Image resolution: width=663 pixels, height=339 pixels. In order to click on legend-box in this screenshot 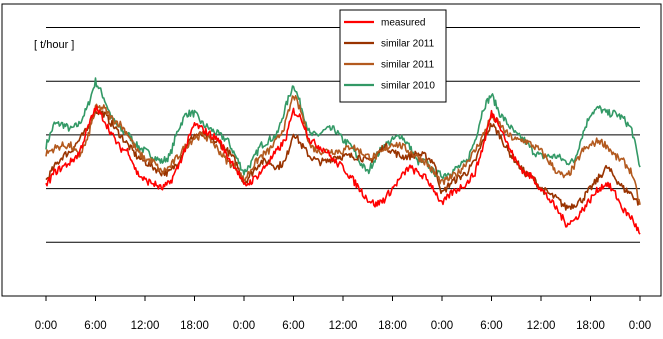, I will do `click(393, 56)`.